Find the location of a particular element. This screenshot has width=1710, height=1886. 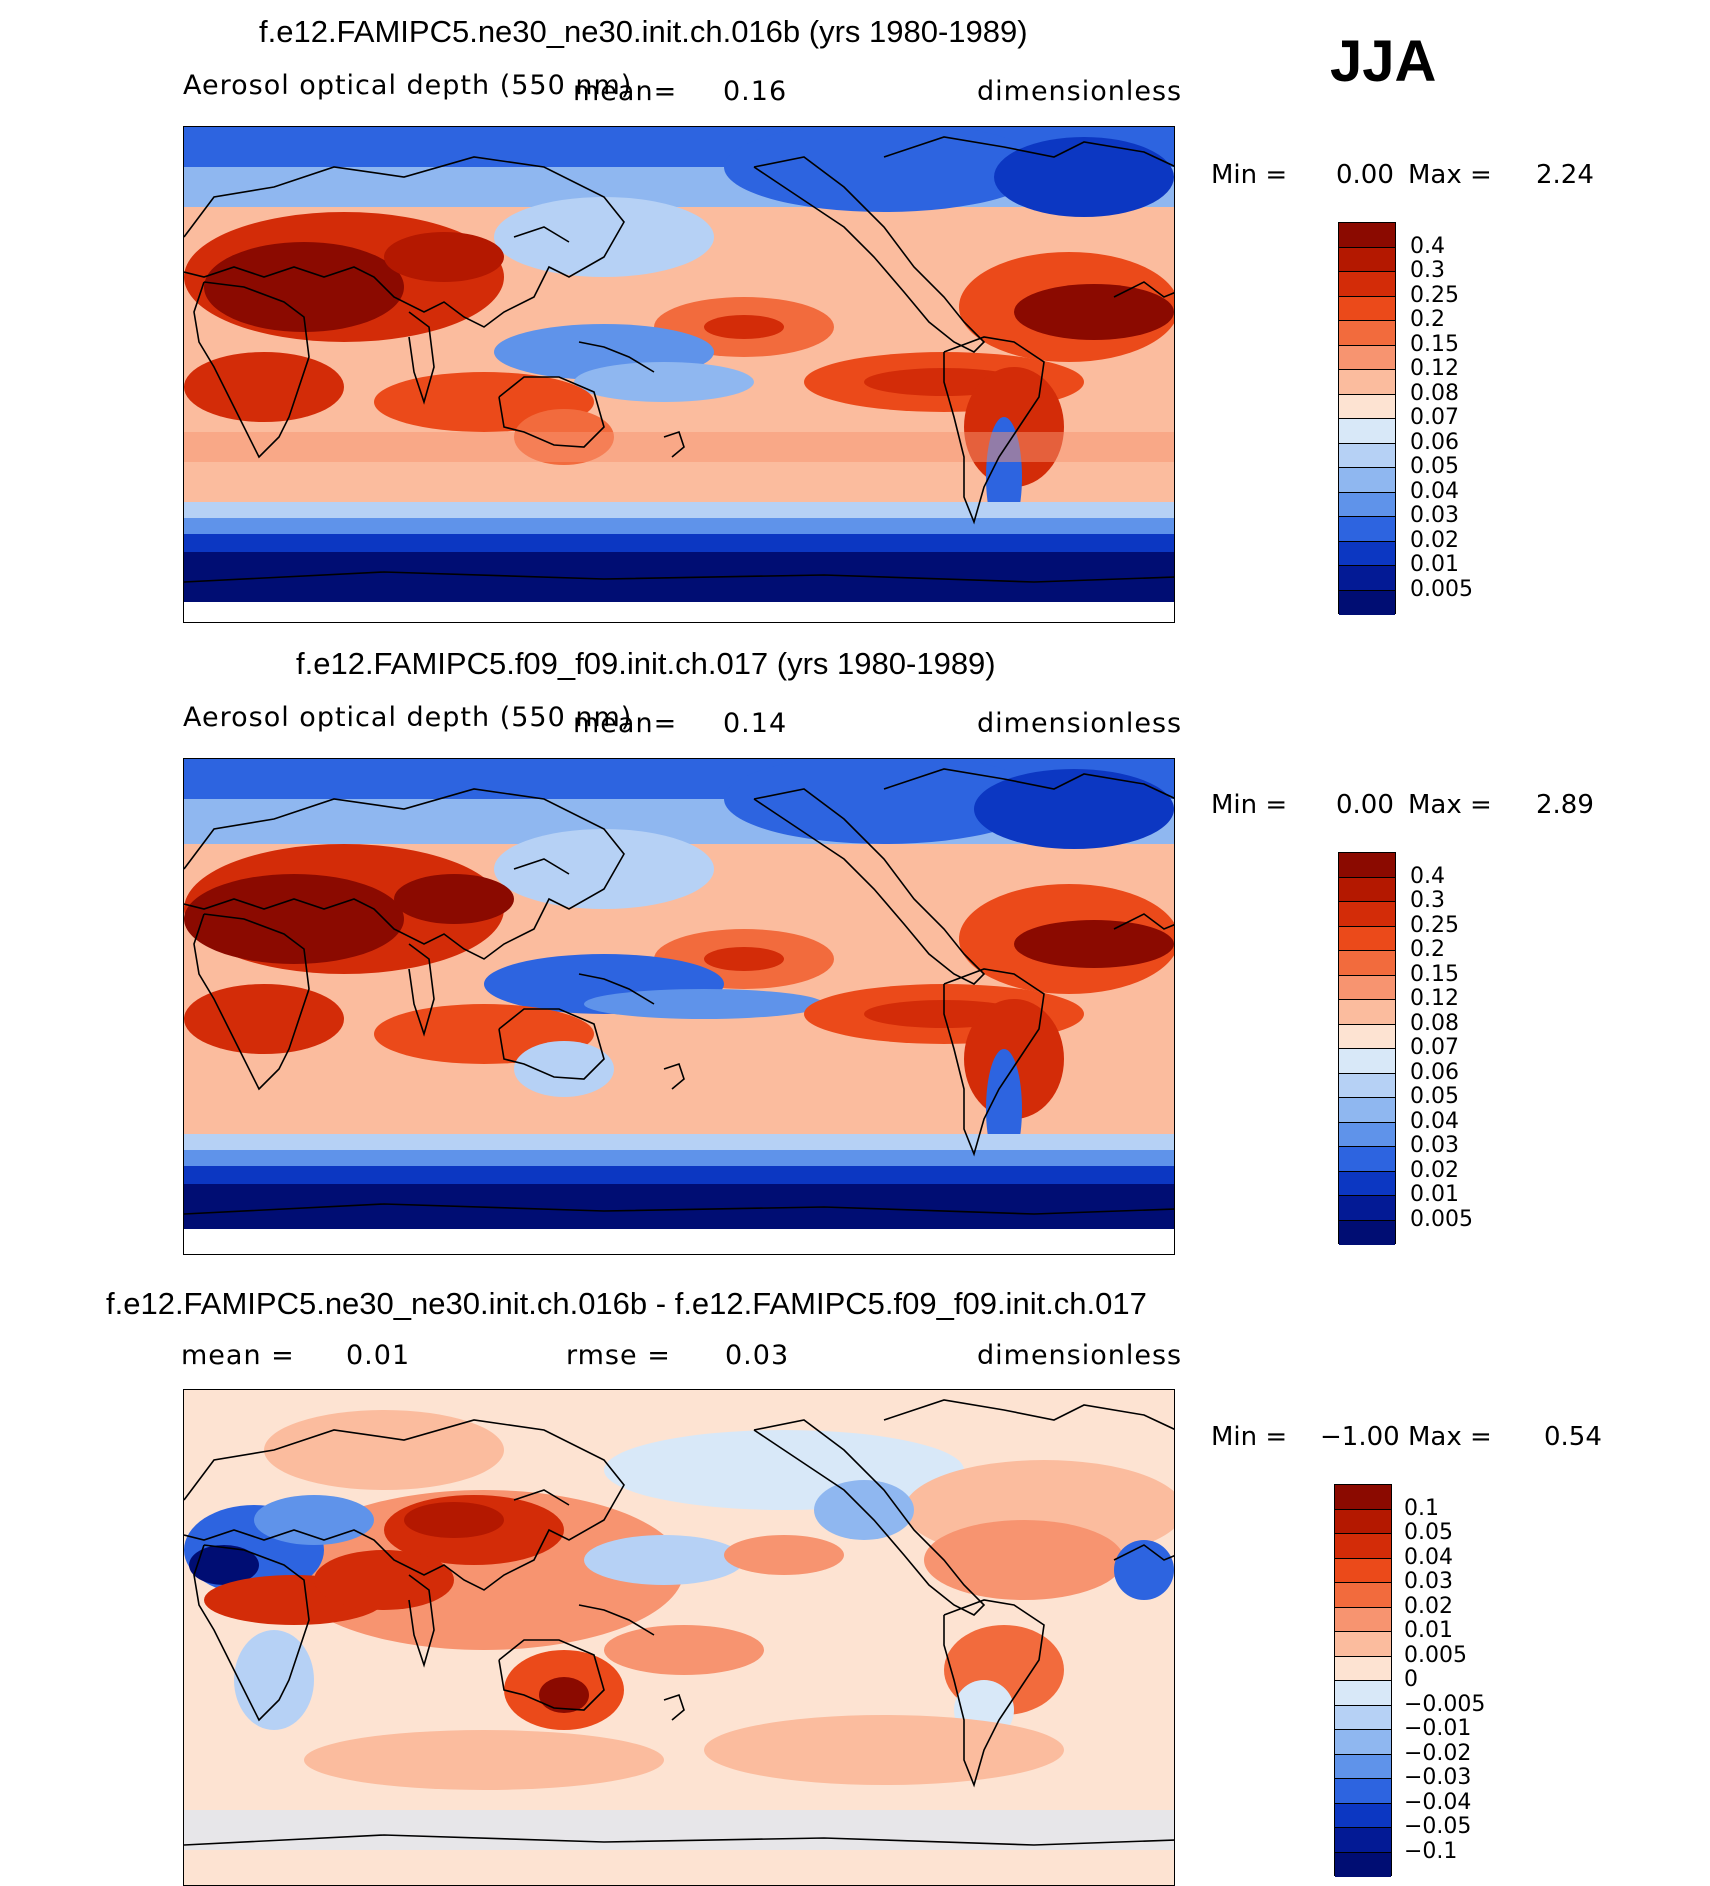

panel-3-max-value: 0.54 is located at coordinates (1573, 1437).